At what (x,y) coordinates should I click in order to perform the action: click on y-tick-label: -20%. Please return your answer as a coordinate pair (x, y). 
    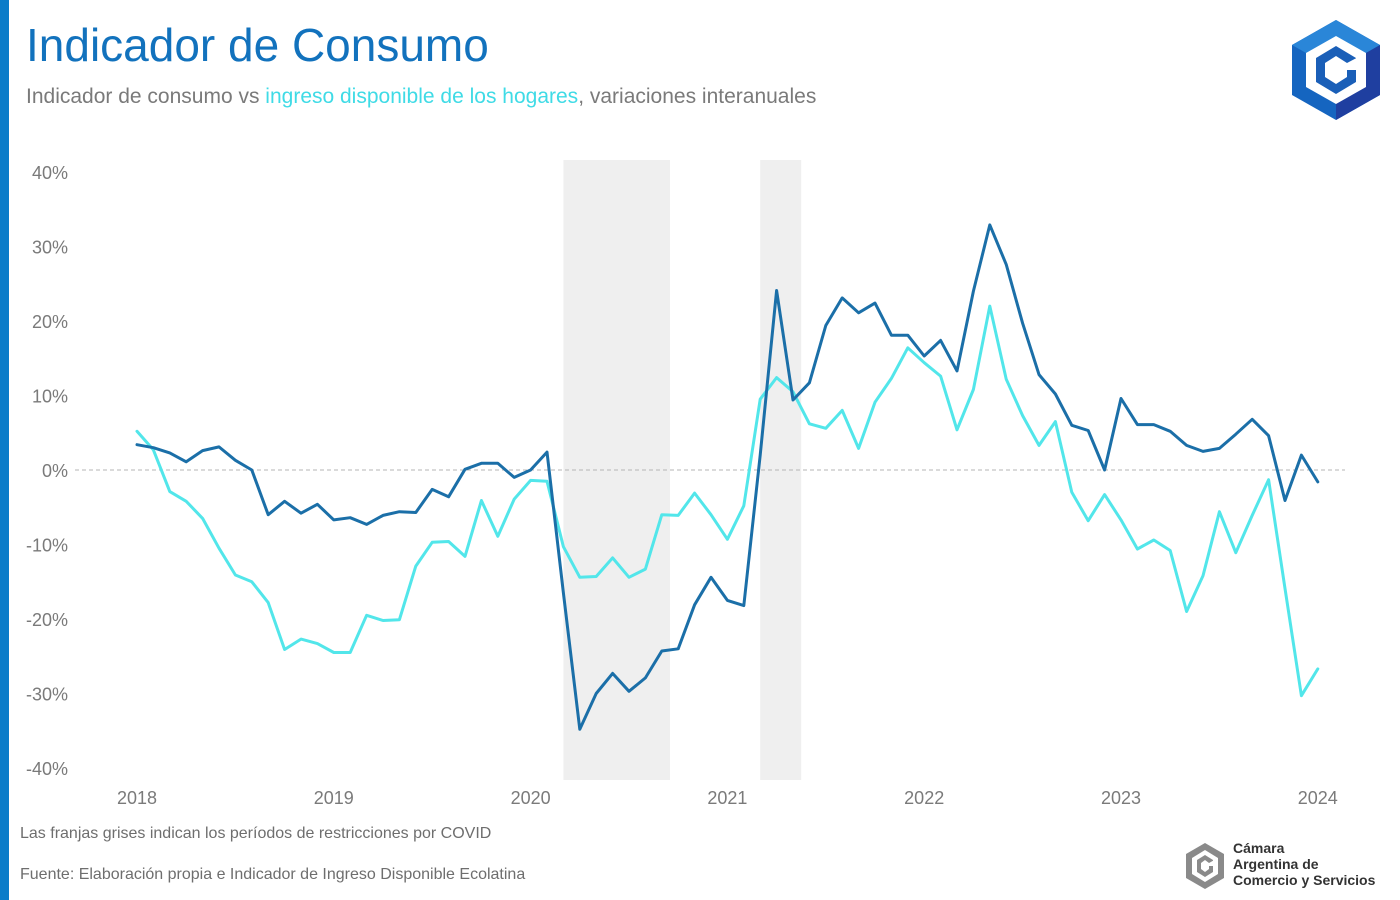
    Looking at the image, I should click on (47, 620).